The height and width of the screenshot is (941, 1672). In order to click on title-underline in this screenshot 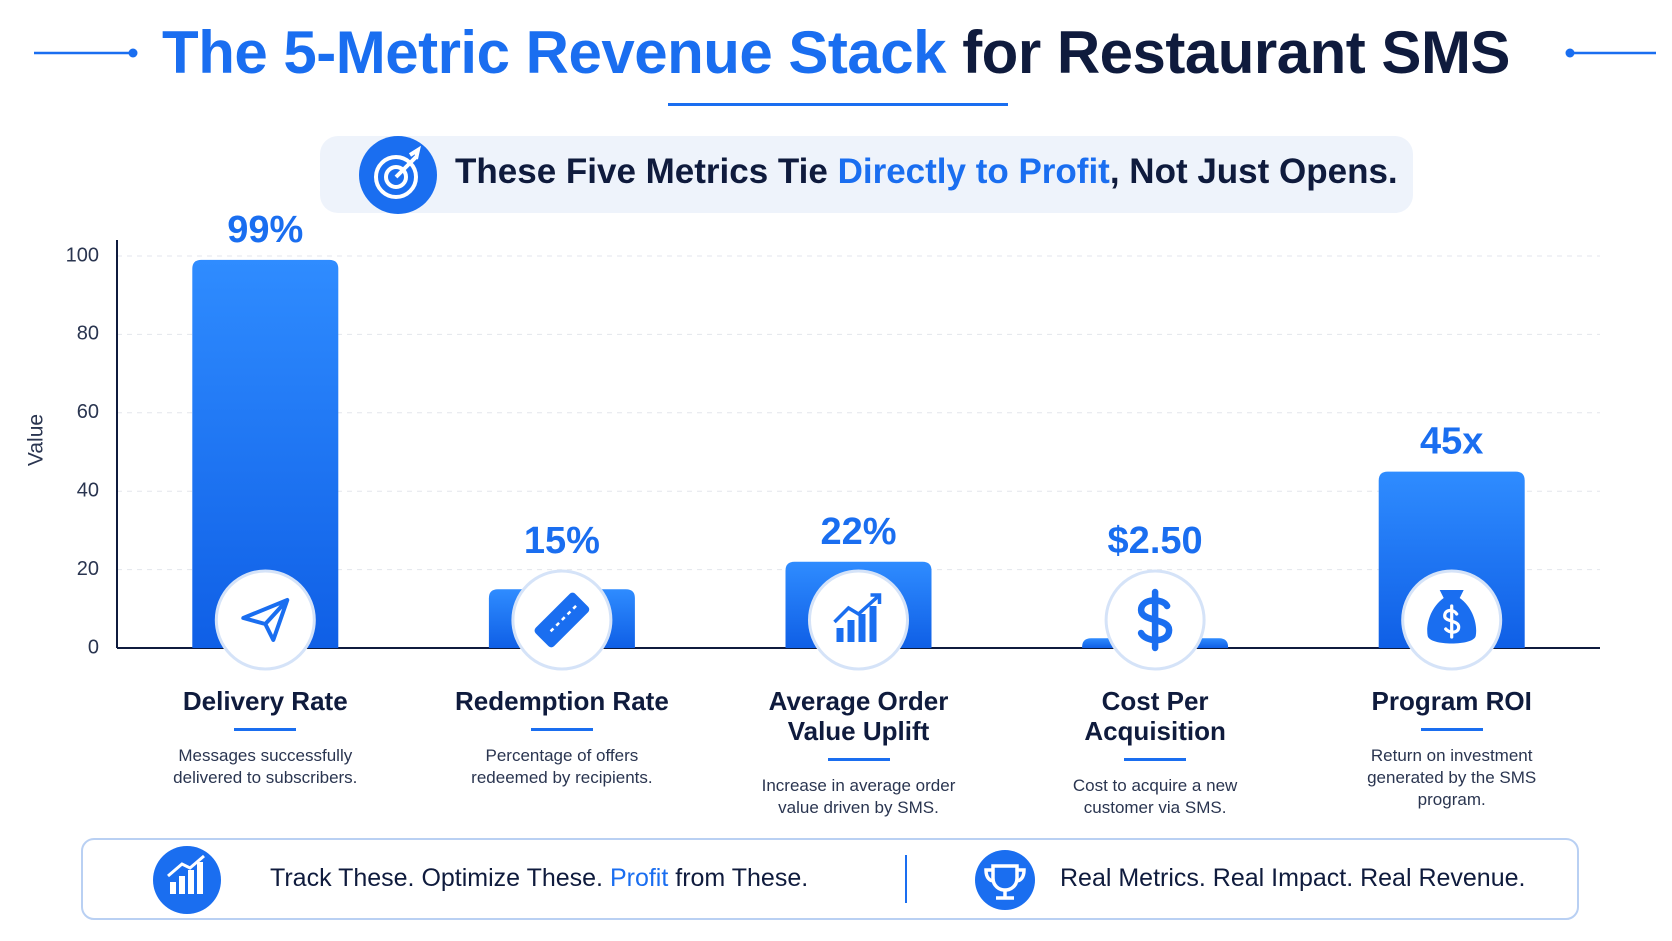, I will do `click(838, 104)`.